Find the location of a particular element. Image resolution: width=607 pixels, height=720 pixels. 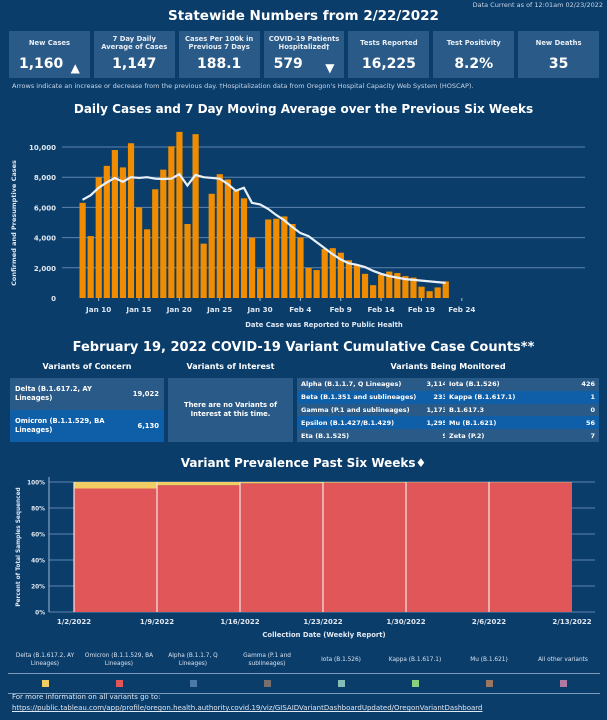

x-tick-label: Feb 24 is located at coordinates (461, 309).